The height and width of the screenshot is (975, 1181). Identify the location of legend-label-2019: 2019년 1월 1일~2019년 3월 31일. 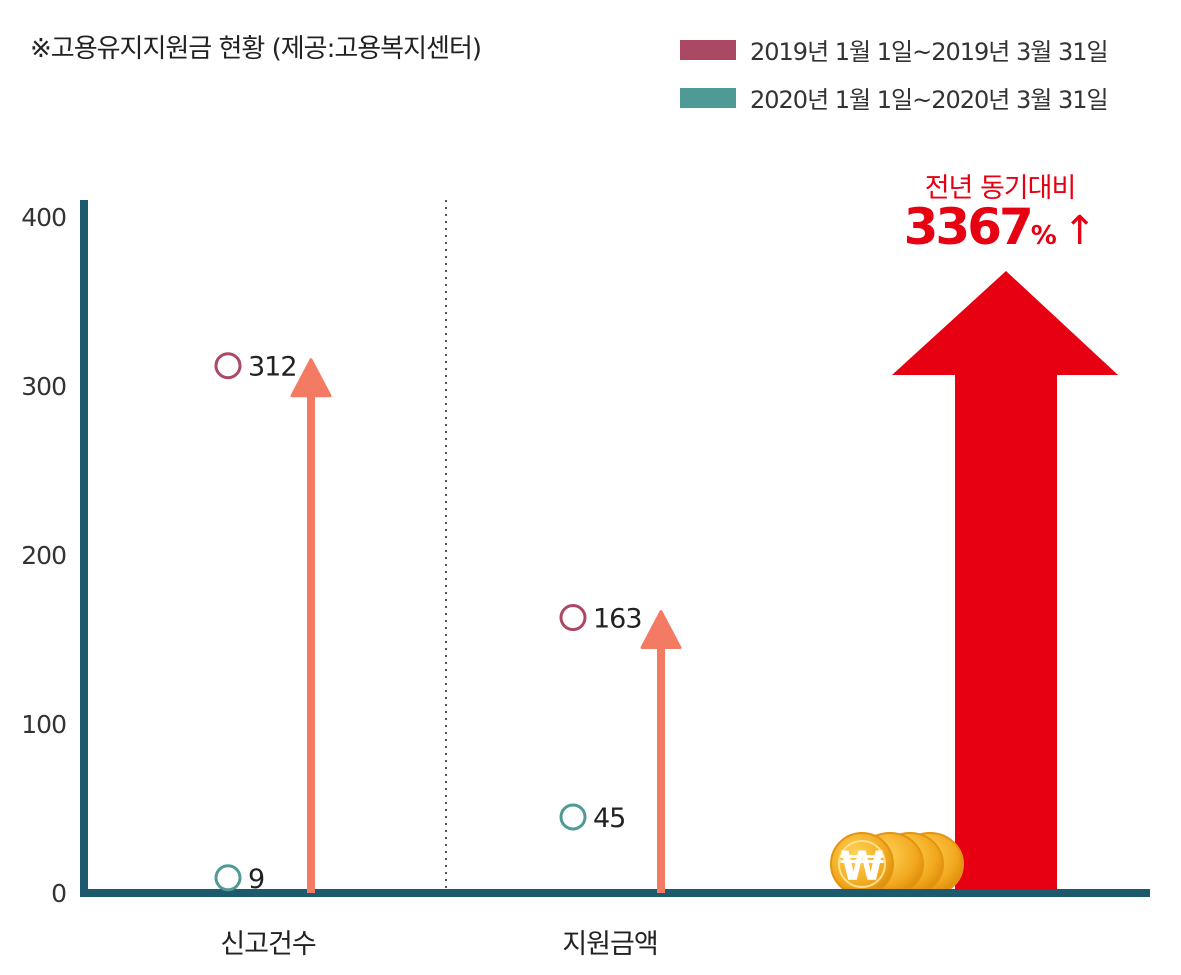
(929, 52).